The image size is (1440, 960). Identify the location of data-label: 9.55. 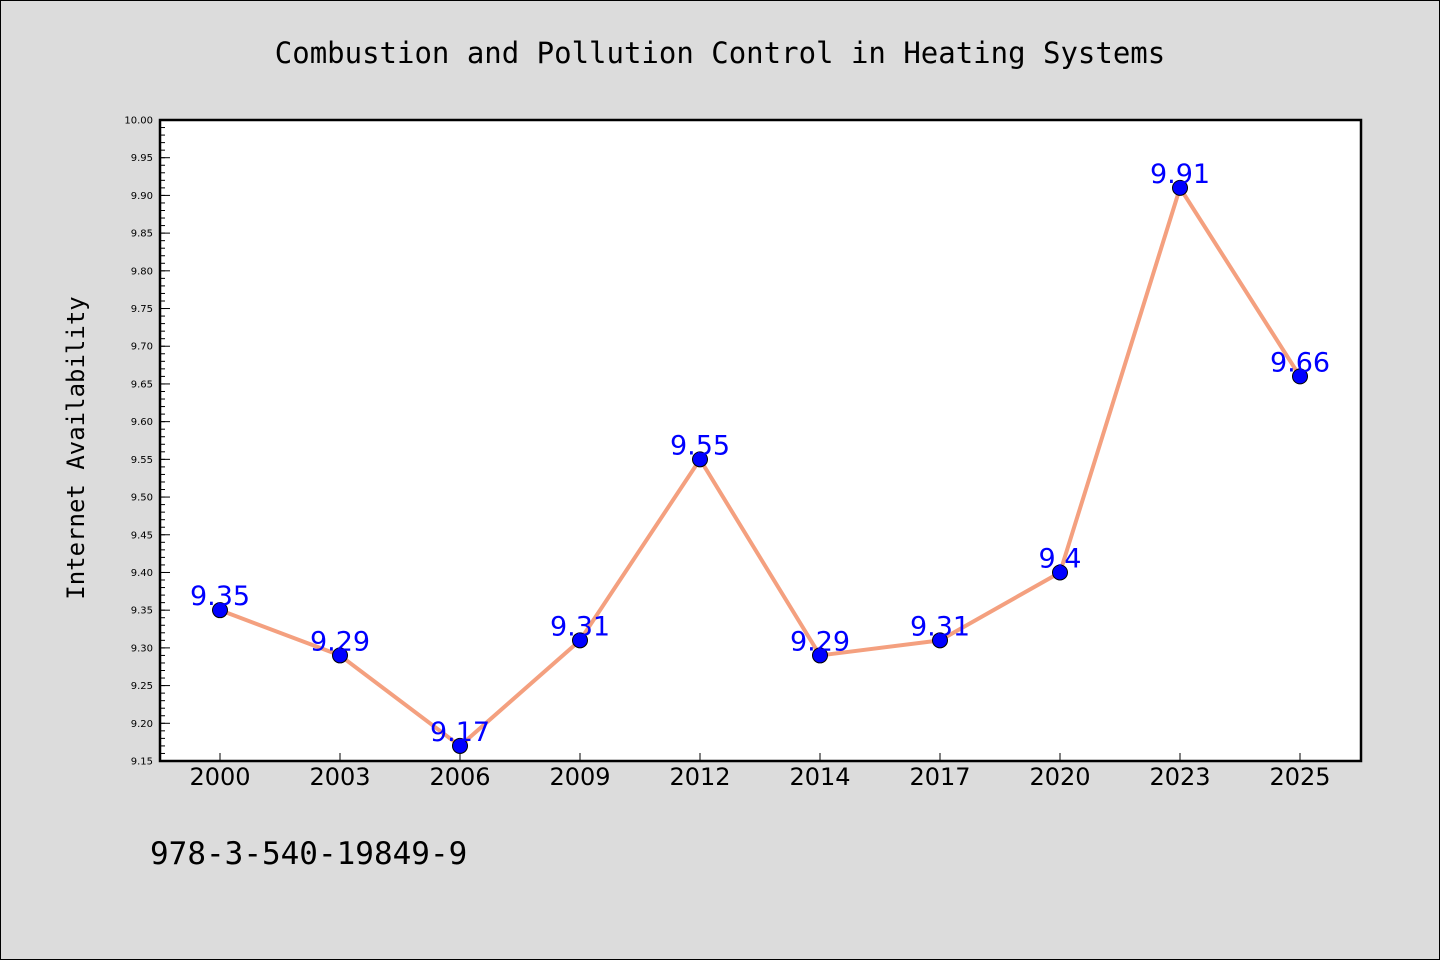
(700, 445).